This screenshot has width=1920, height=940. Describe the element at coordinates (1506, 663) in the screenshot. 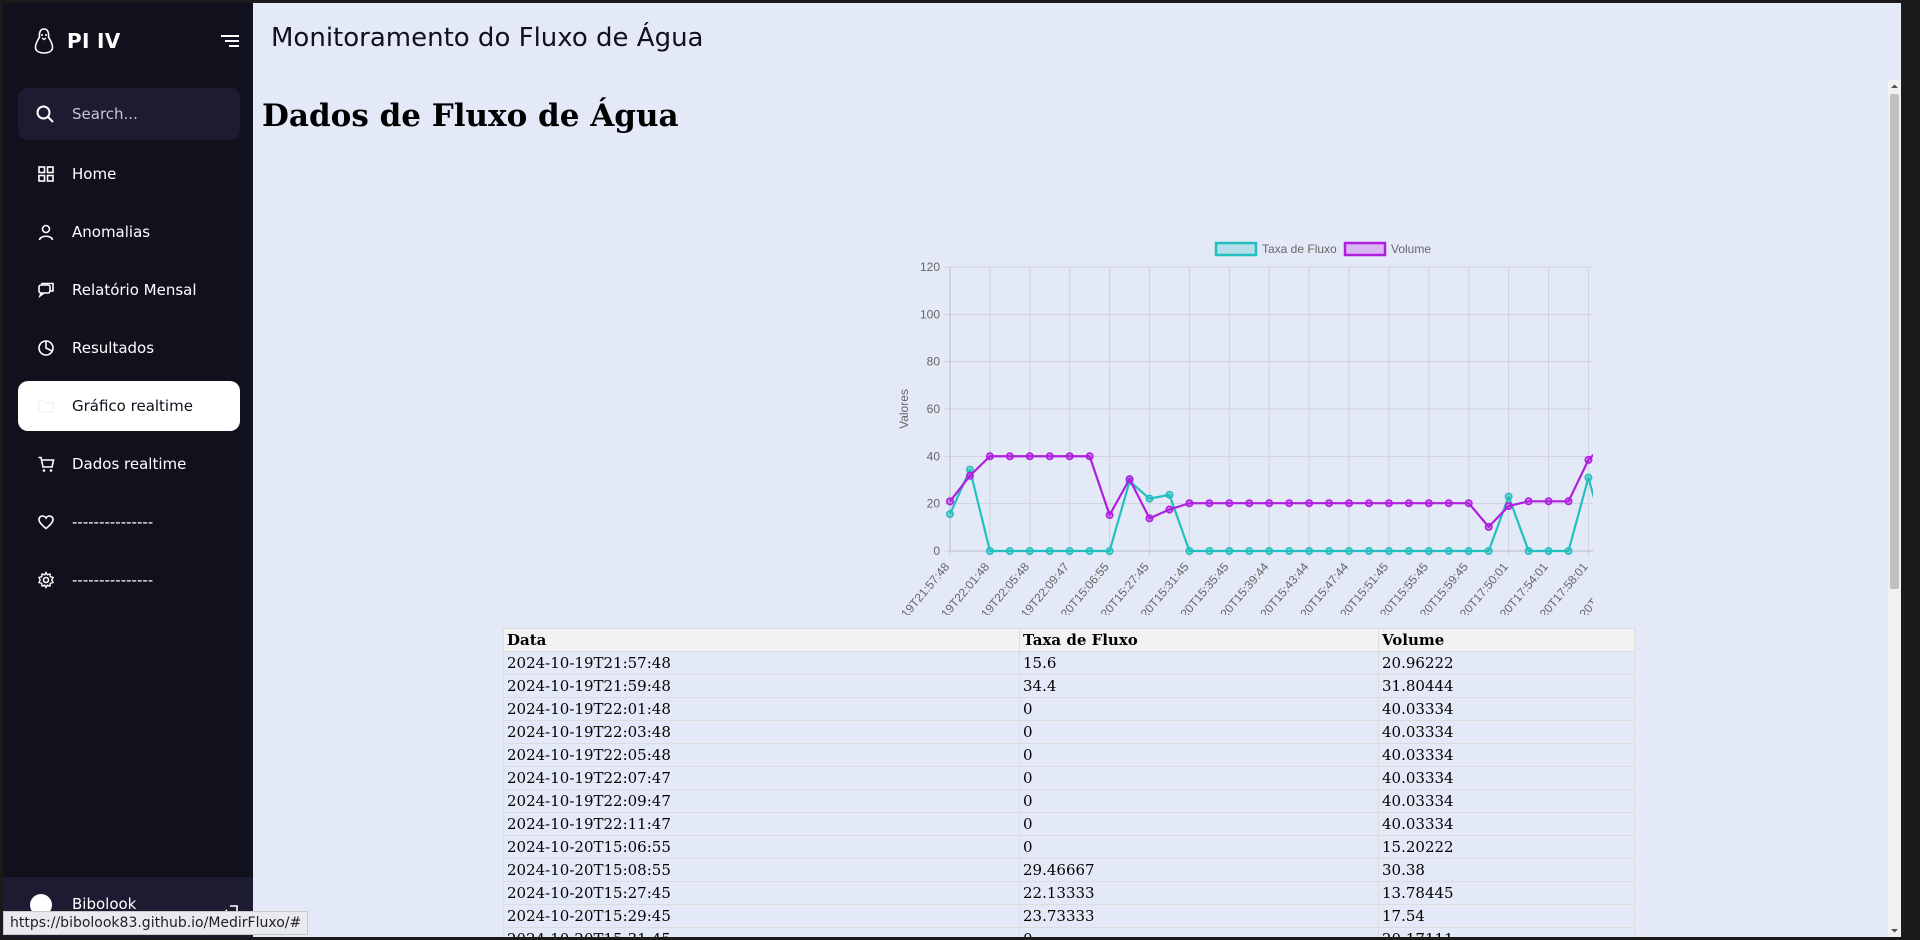

I see `table-cell: 20.96222` at that location.